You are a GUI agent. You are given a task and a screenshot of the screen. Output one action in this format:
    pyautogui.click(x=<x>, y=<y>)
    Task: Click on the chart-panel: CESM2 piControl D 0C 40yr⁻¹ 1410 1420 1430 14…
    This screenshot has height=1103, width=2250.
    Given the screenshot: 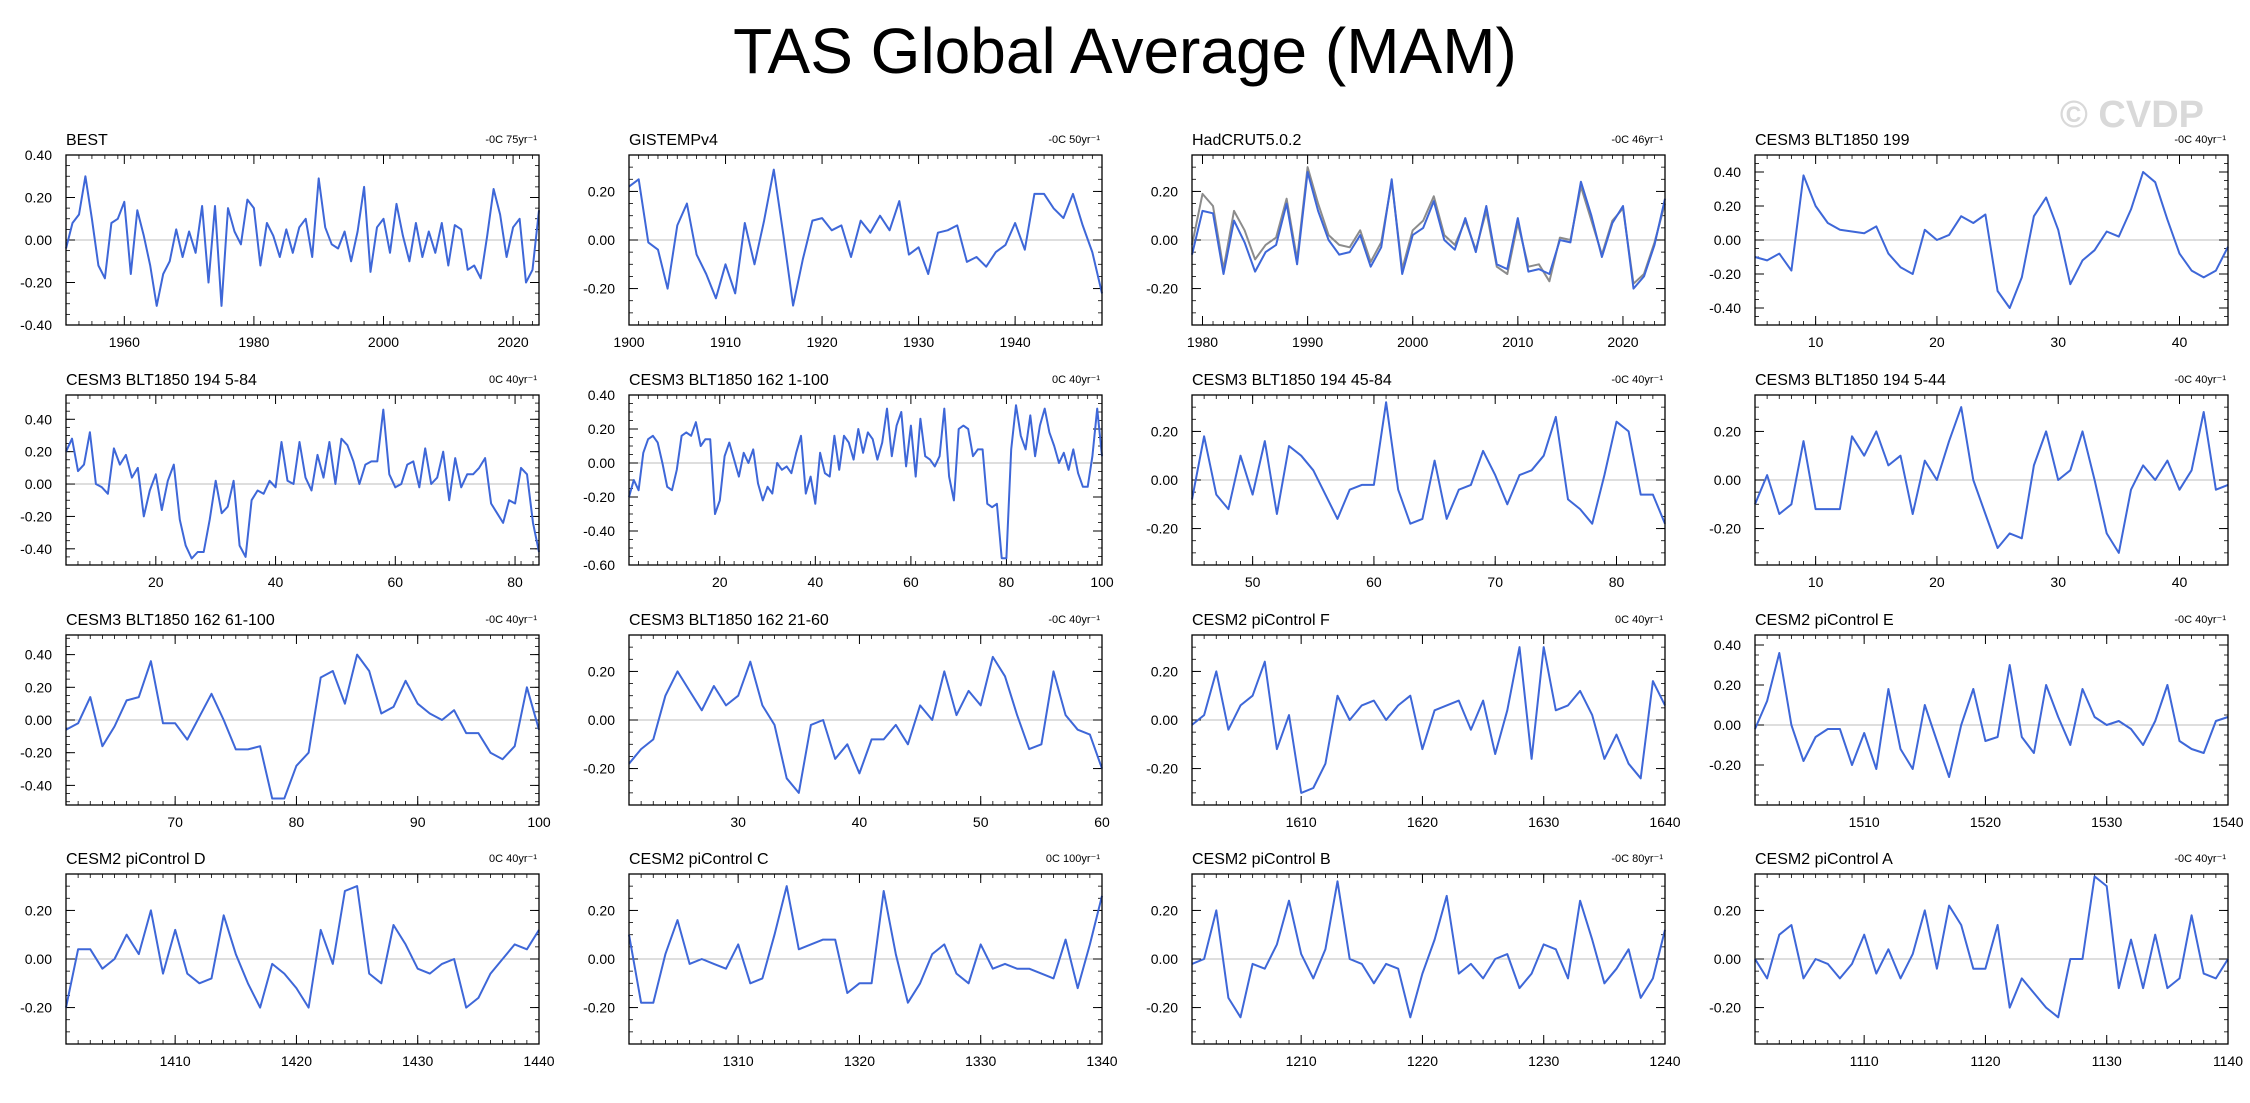 What is the action you would take?
    pyautogui.click(x=287, y=960)
    